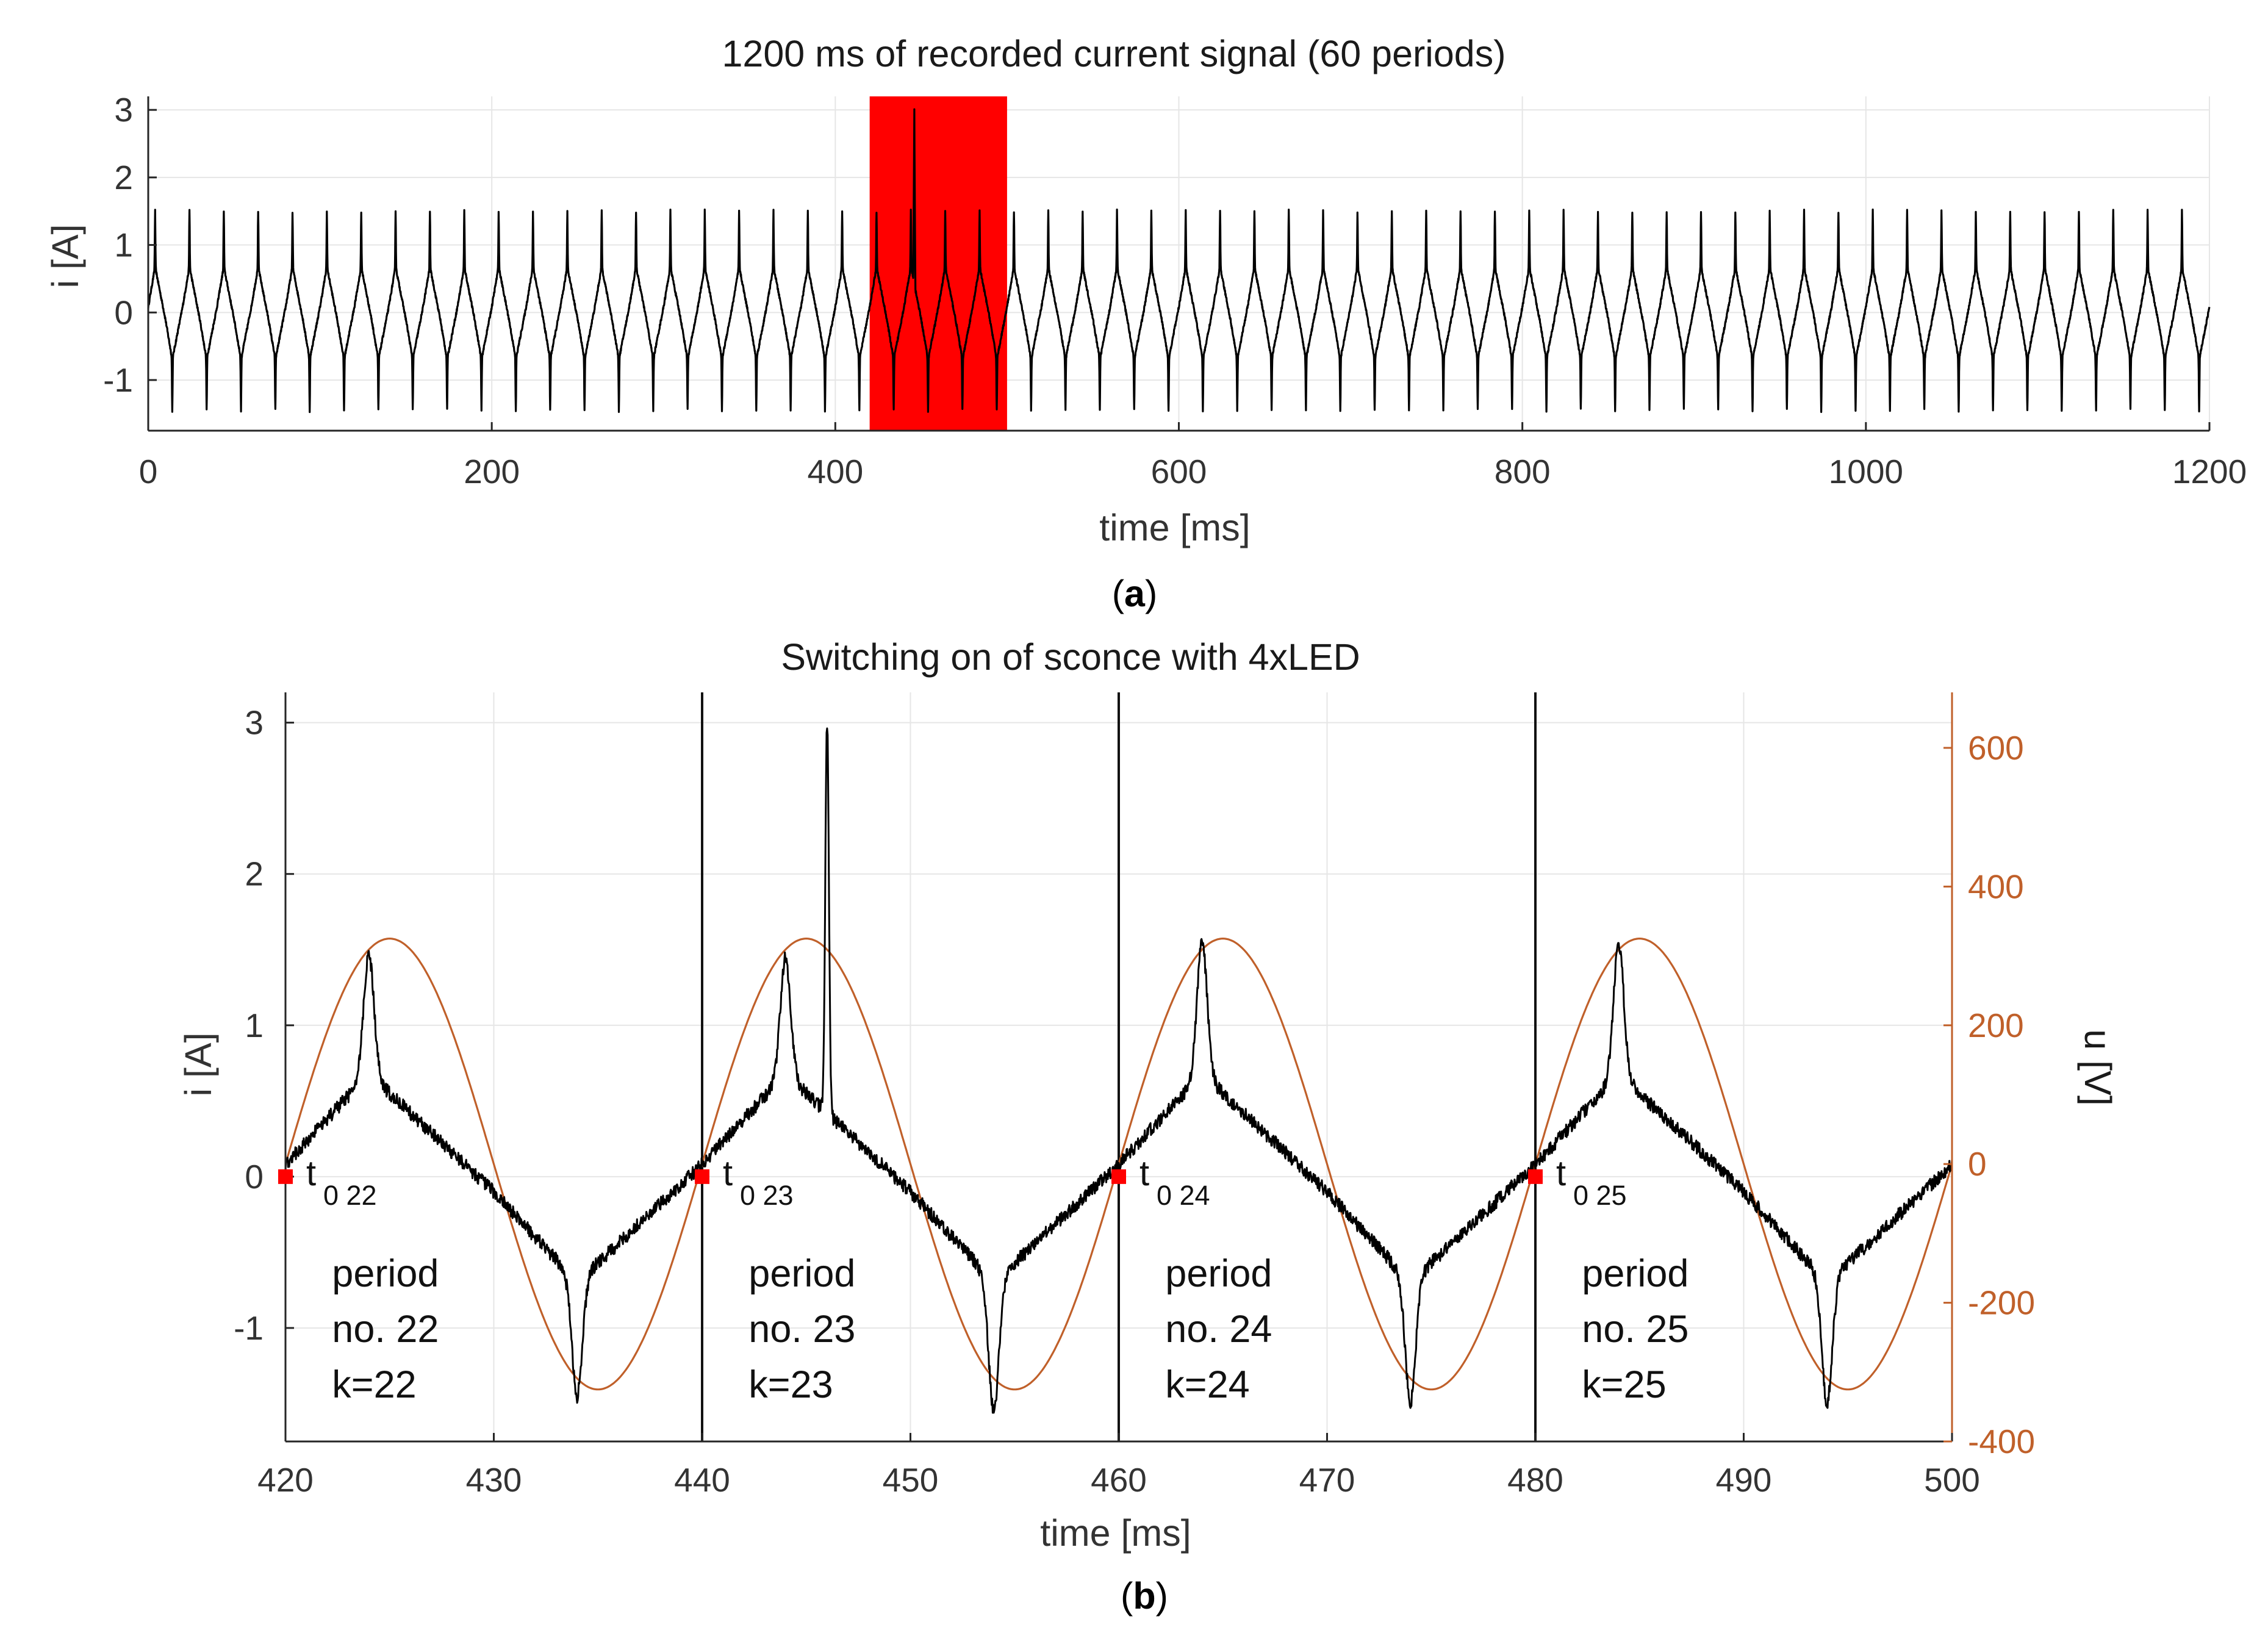 The height and width of the screenshot is (1644, 2268). I want to click on chart-b-x-tick-label-4: 460, so click(1119, 1480).